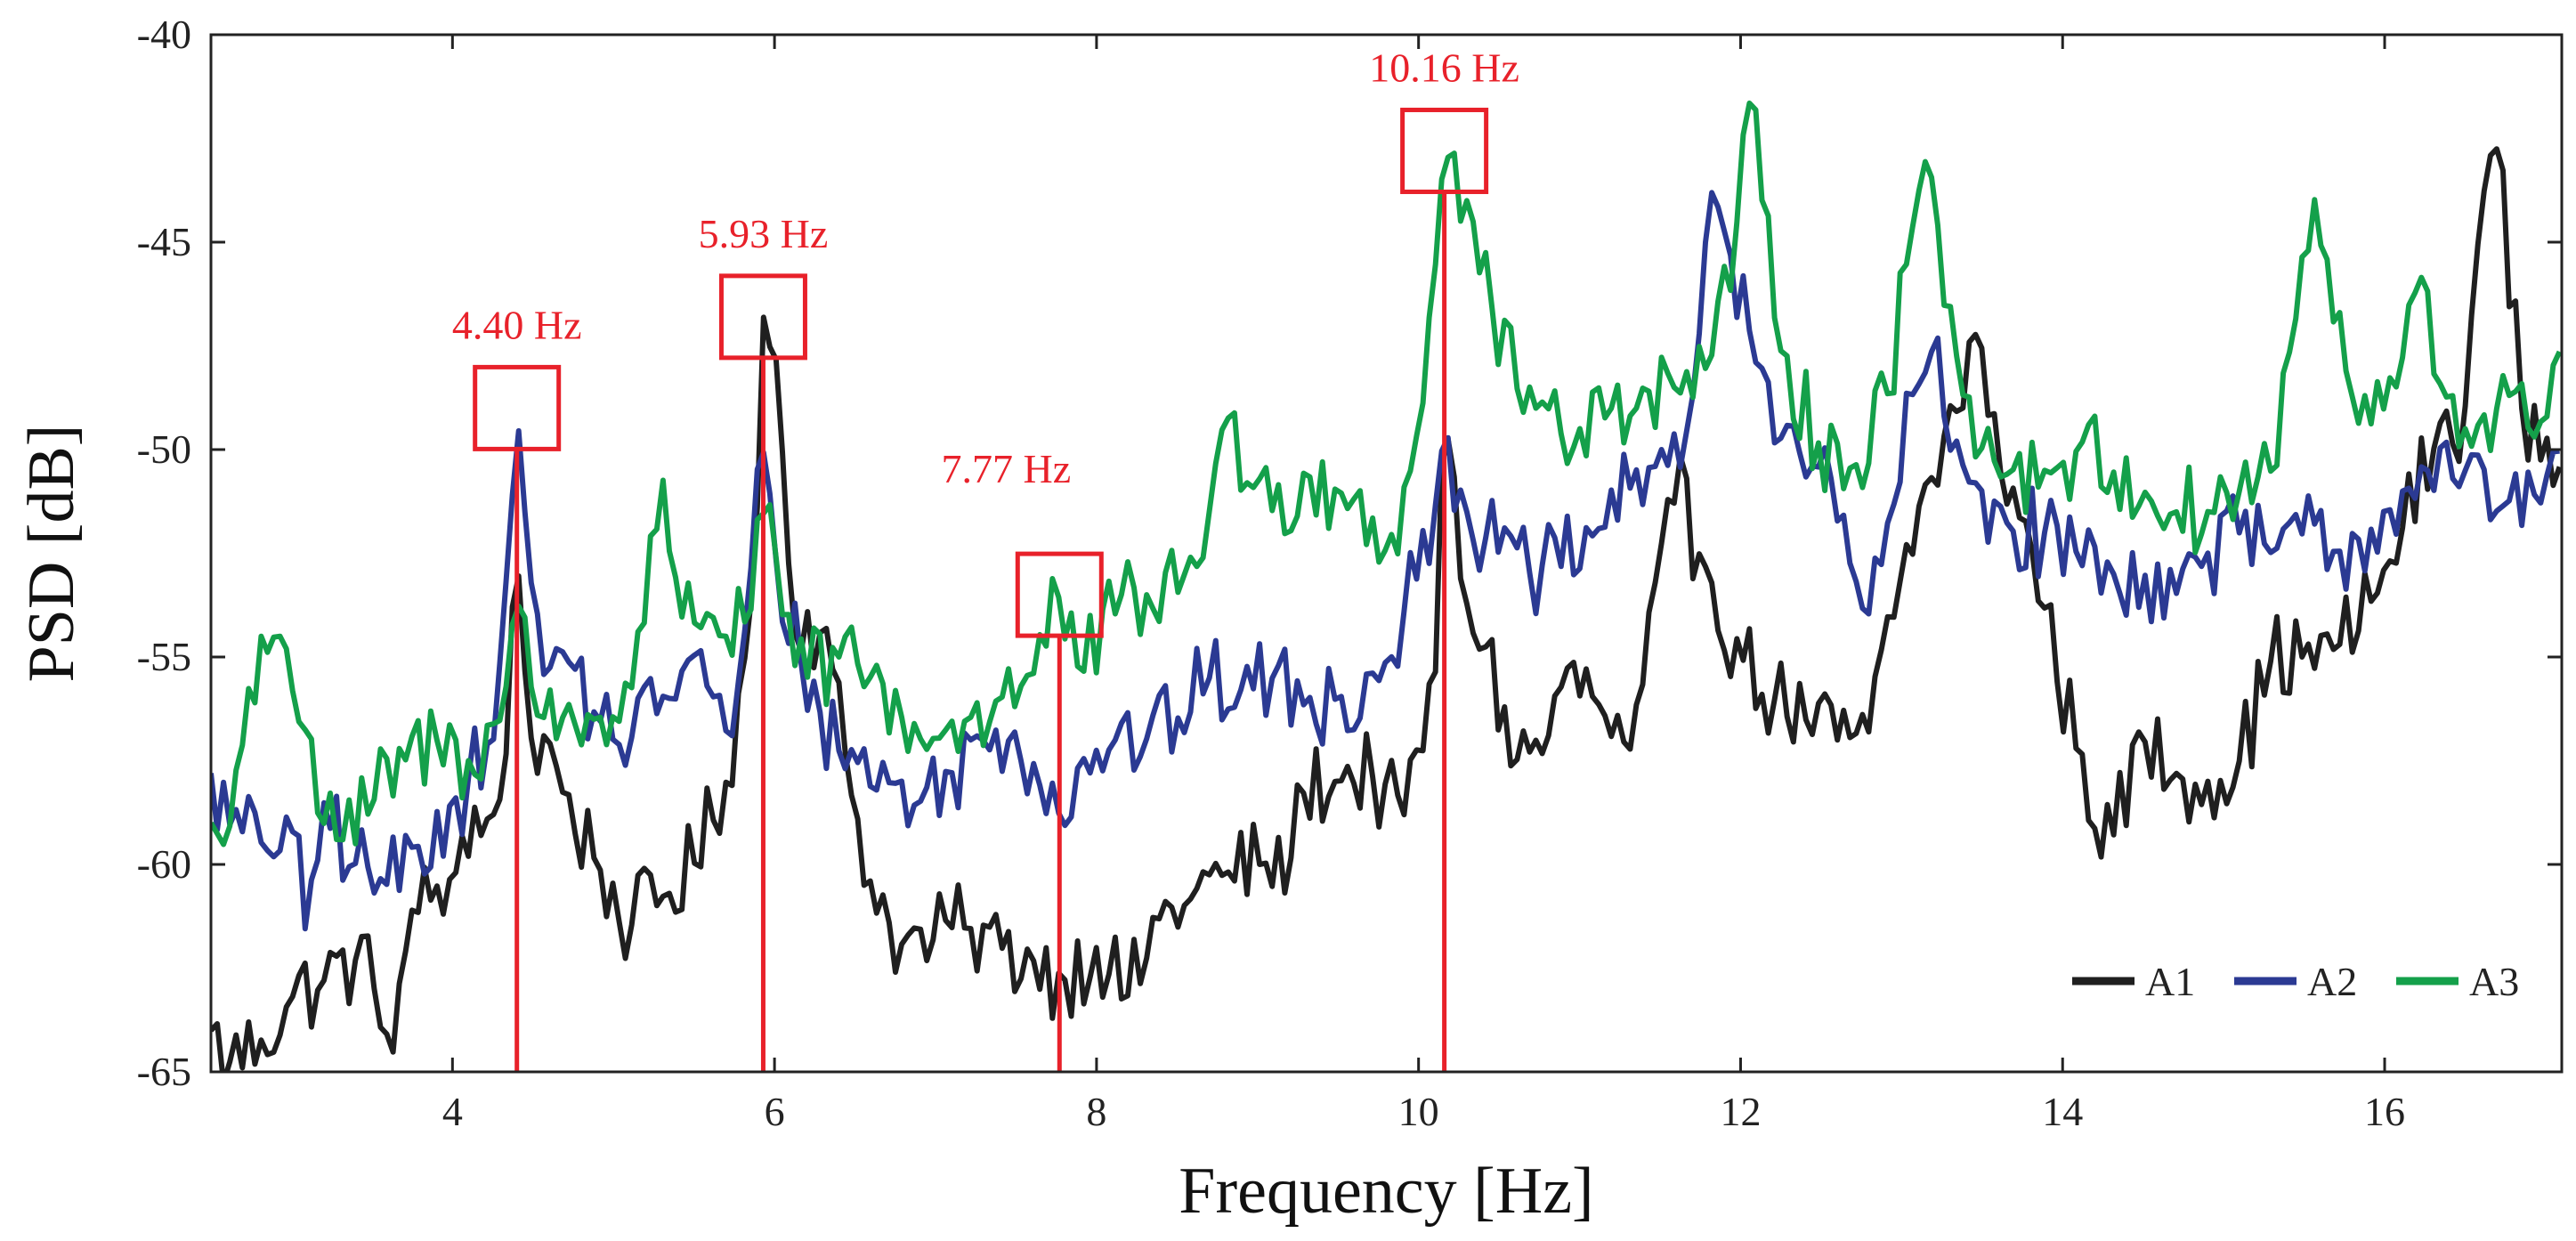  What do you see at coordinates (164, 656) in the screenshot?
I see `y-tick-label: -55` at bounding box center [164, 656].